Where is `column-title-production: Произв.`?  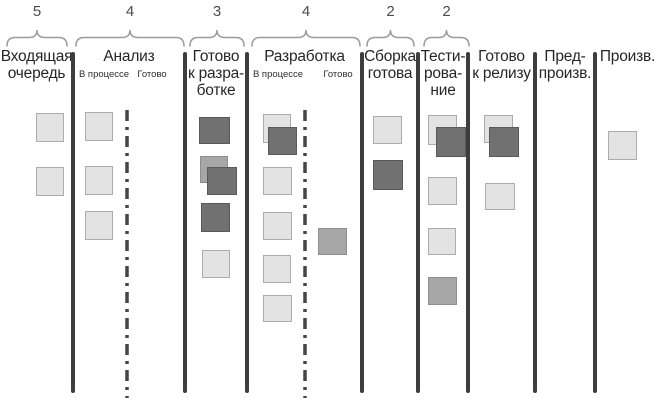
column-title-production: Произв. is located at coordinates (627, 56).